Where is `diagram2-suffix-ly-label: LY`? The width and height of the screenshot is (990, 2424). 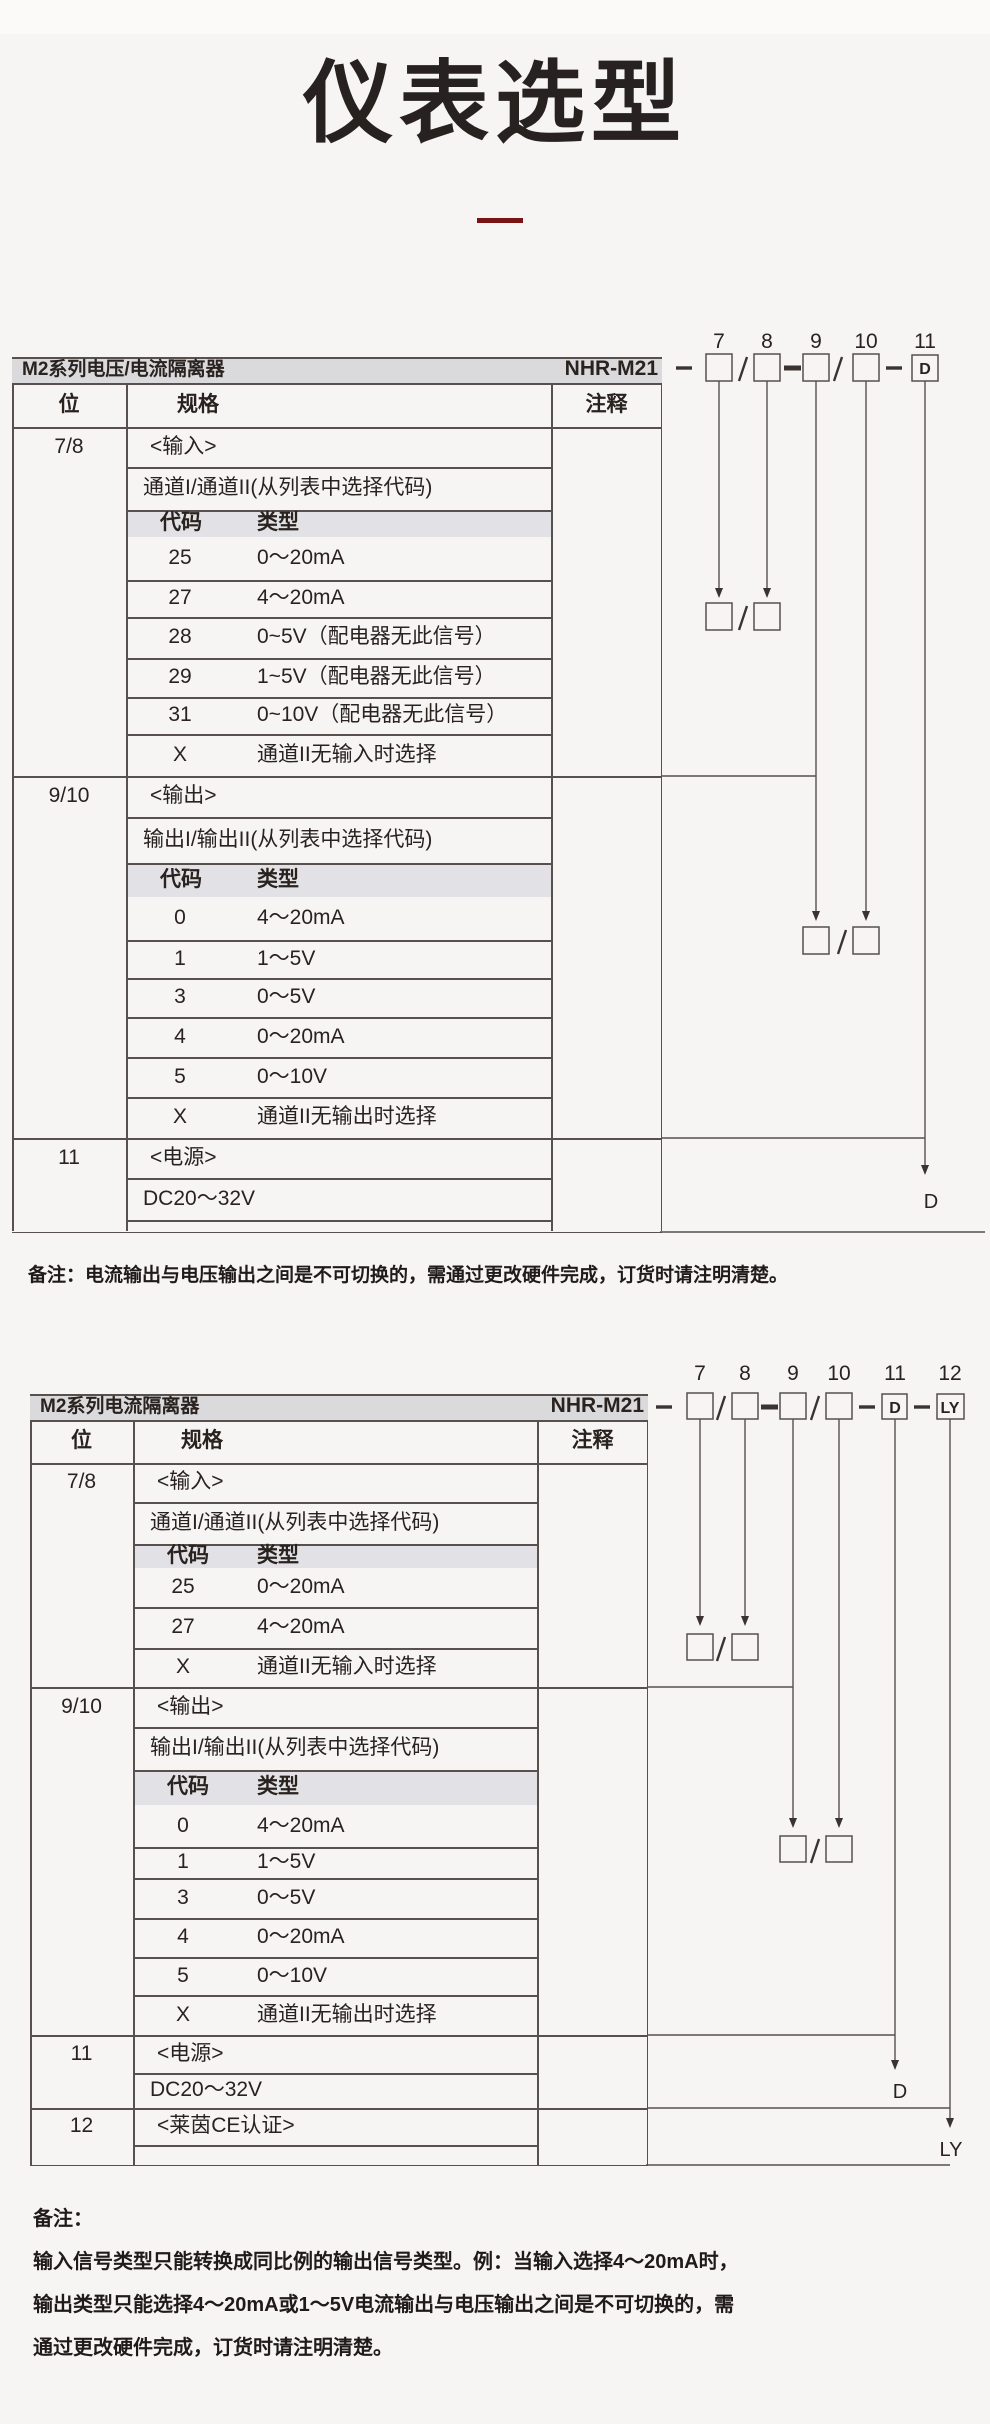
diagram2-suffix-ly-label: LY is located at coordinates (951, 2150).